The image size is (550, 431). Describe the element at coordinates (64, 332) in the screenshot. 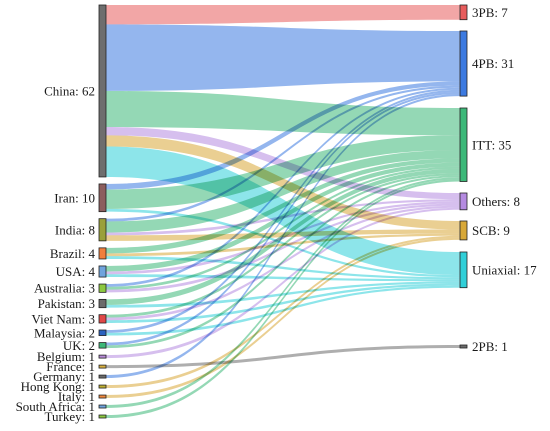

I see `node-label-malaysia: Malaysia: 2` at that location.